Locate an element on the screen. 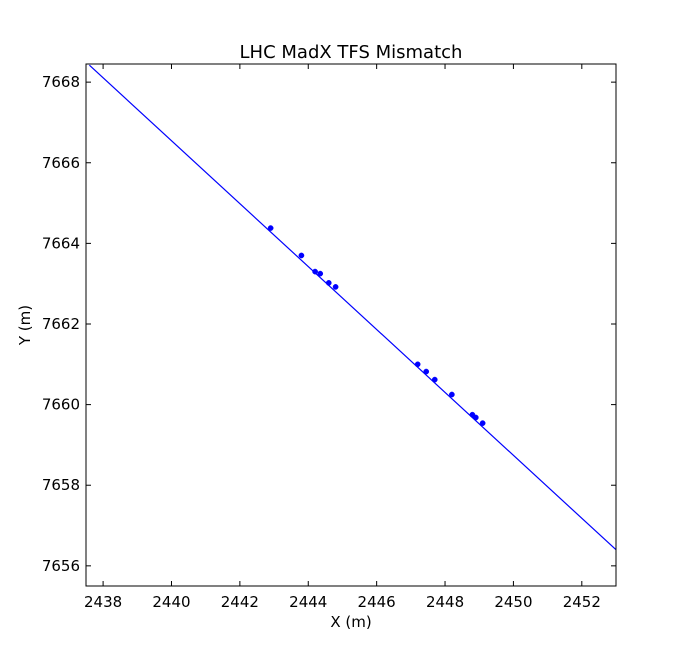  y-tick-label: 7666 is located at coordinates (61, 163).